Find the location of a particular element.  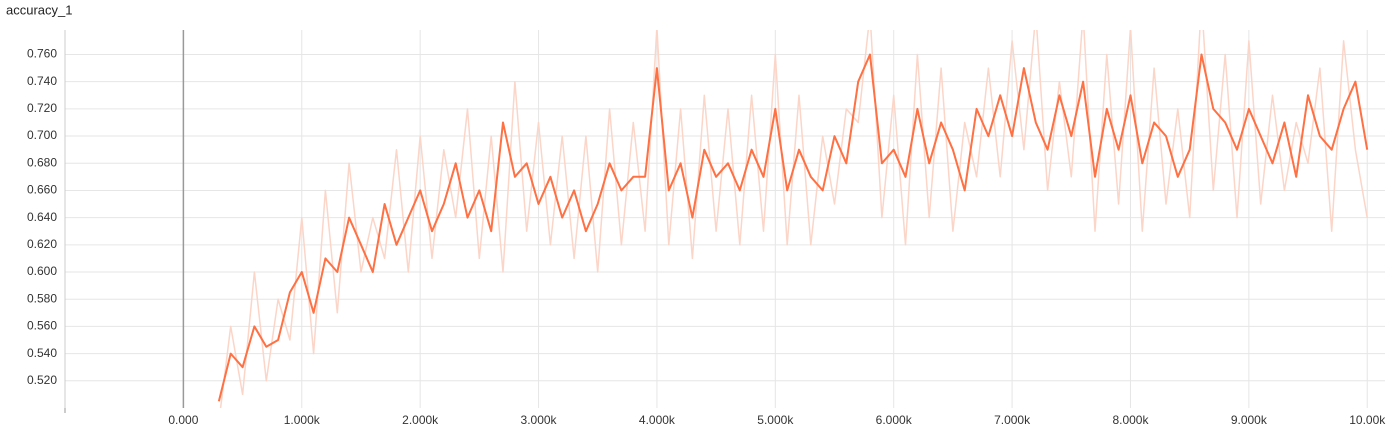

y-tick-label: 0.580 is located at coordinates (42, 298).